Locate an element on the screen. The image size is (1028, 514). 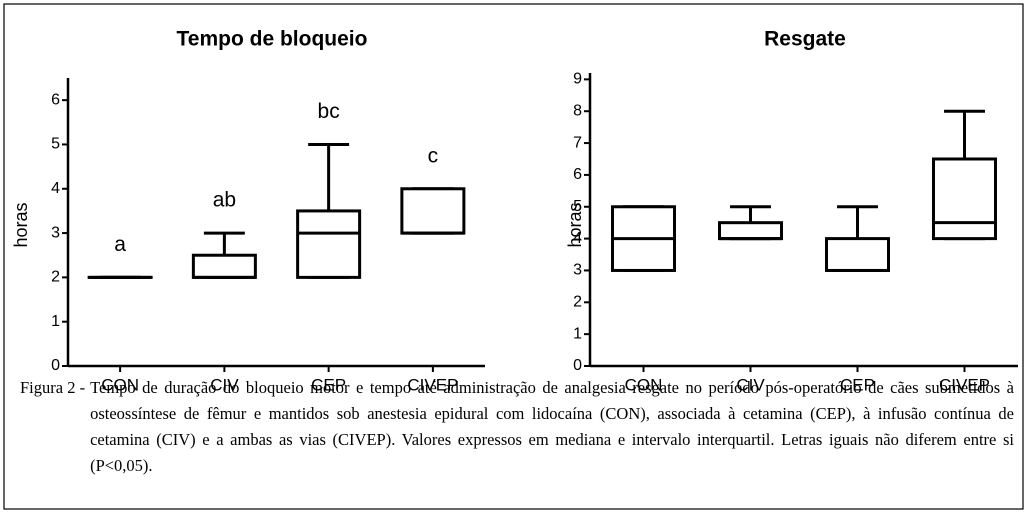
annotation: c is located at coordinates (433, 155).